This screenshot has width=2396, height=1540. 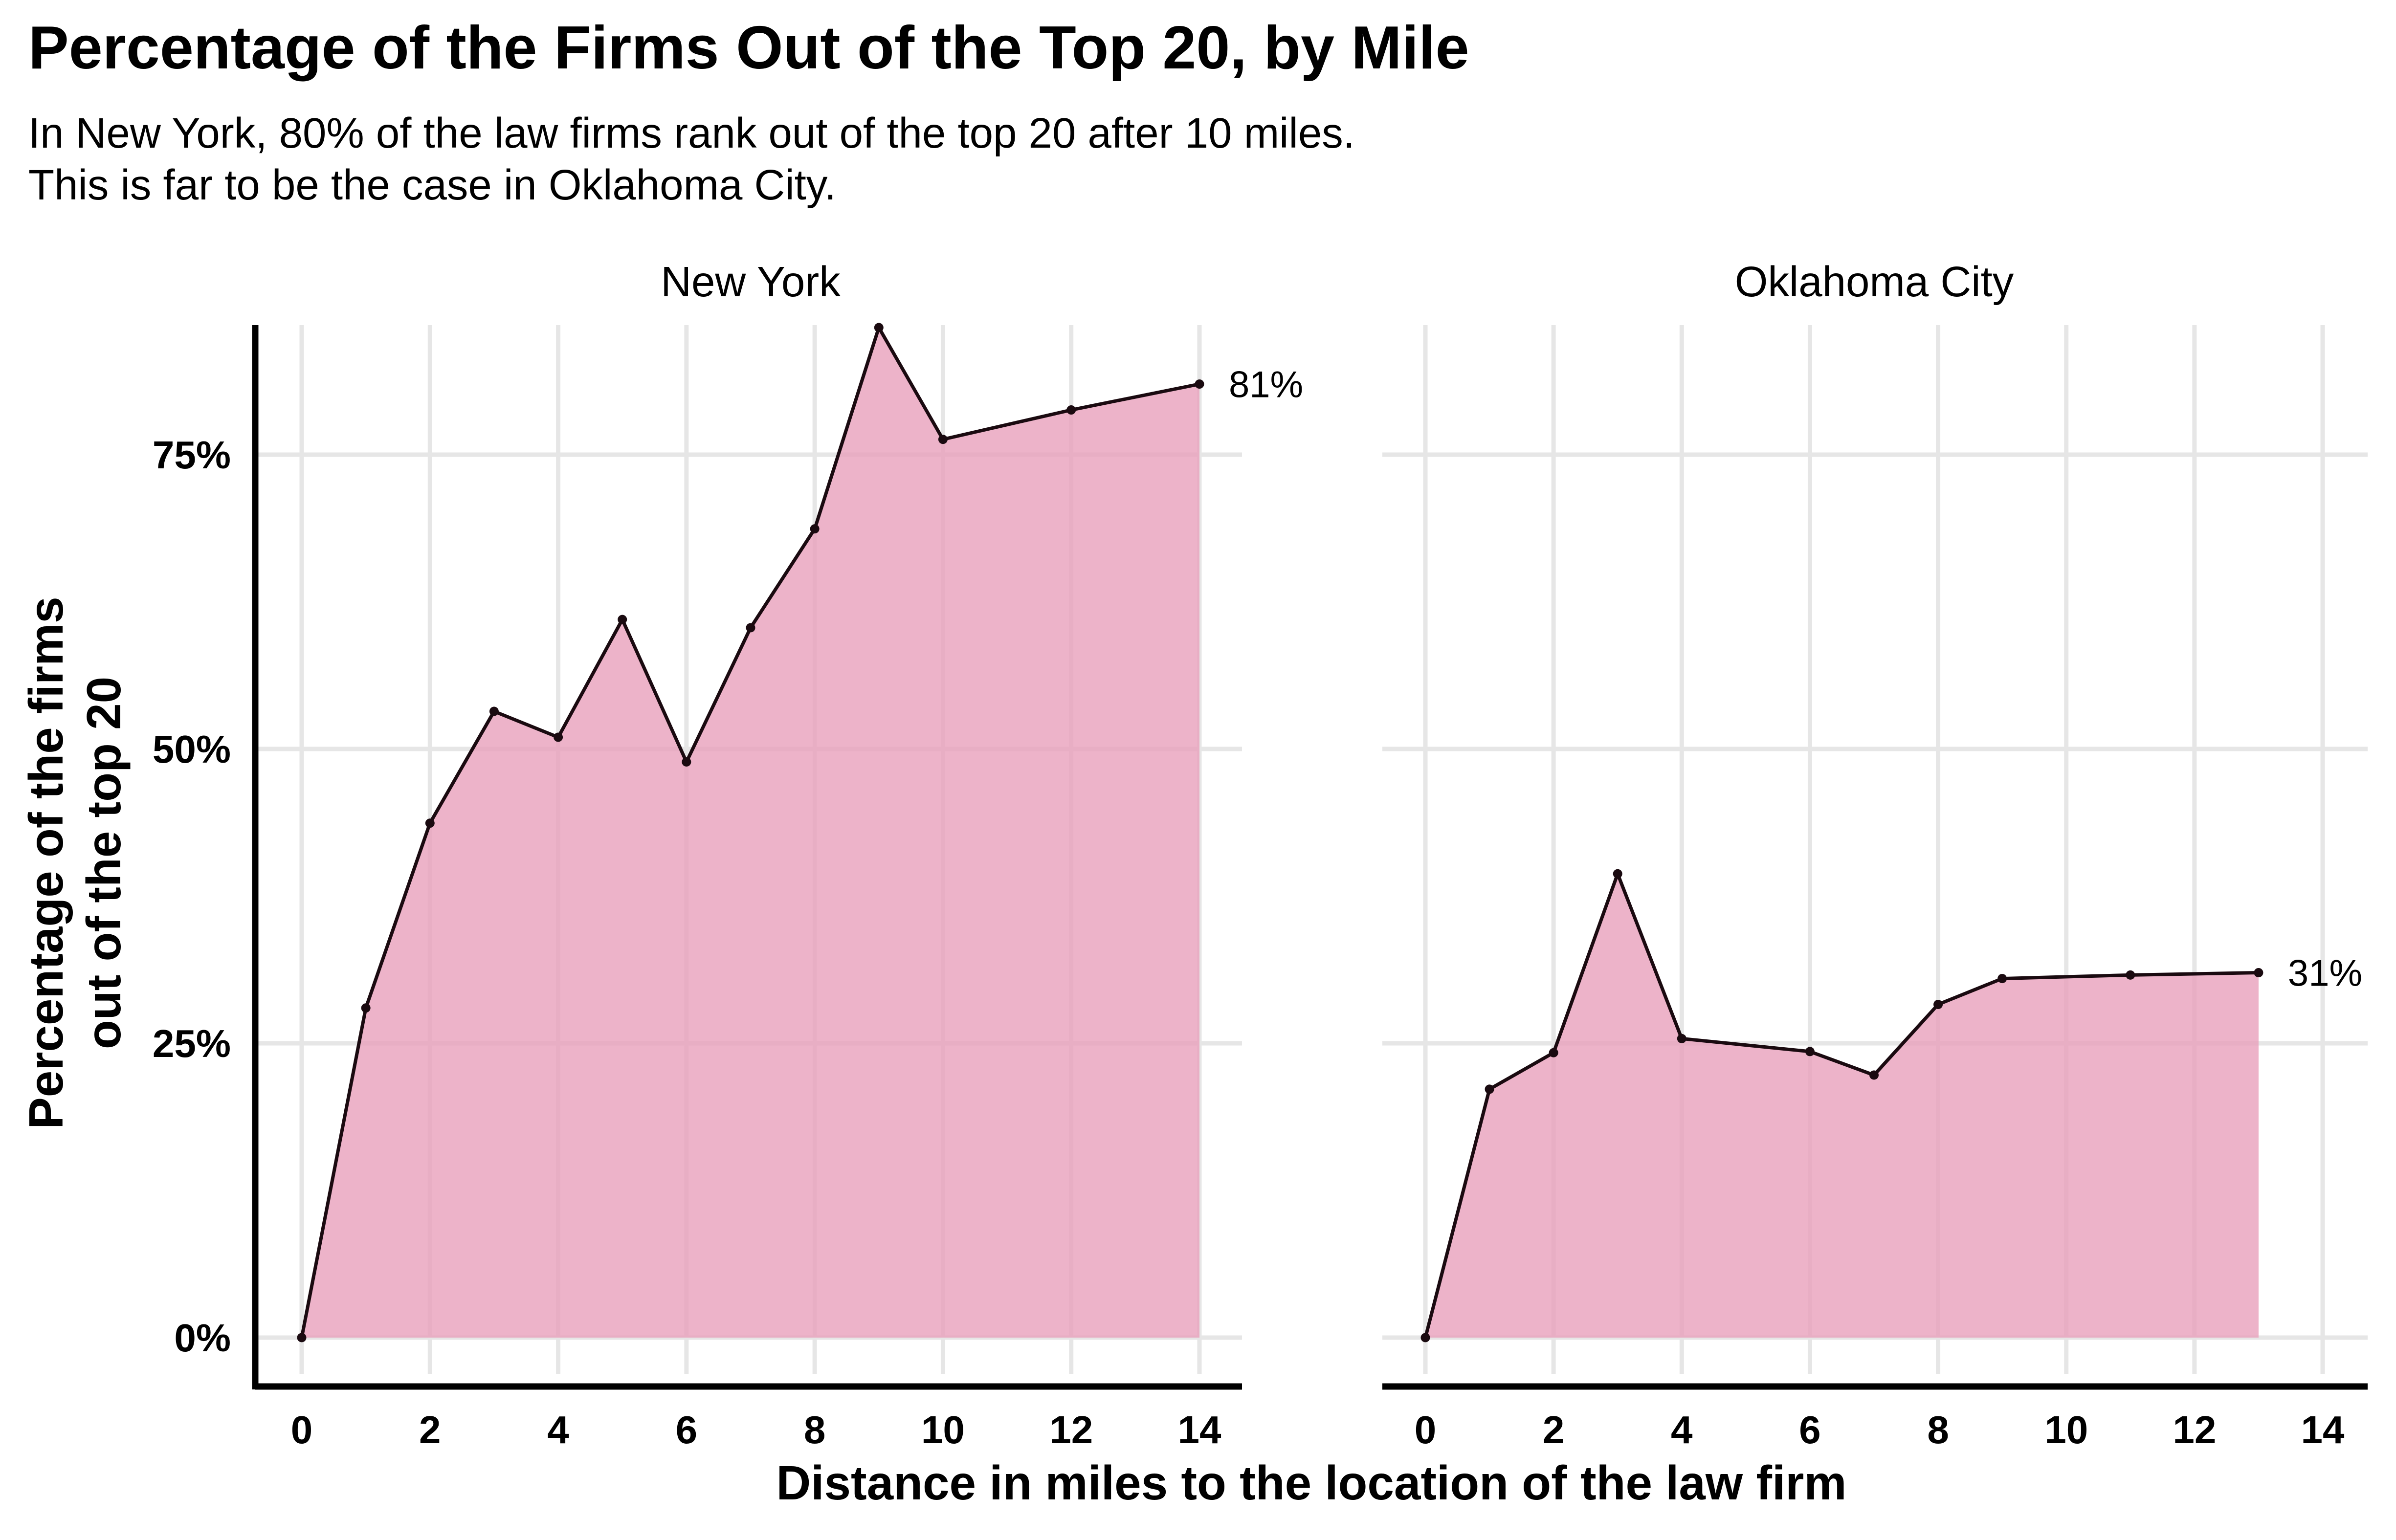 I want to click on x-tick-label-oklahoma-city-12: 12, so click(x=2194, y=1430).